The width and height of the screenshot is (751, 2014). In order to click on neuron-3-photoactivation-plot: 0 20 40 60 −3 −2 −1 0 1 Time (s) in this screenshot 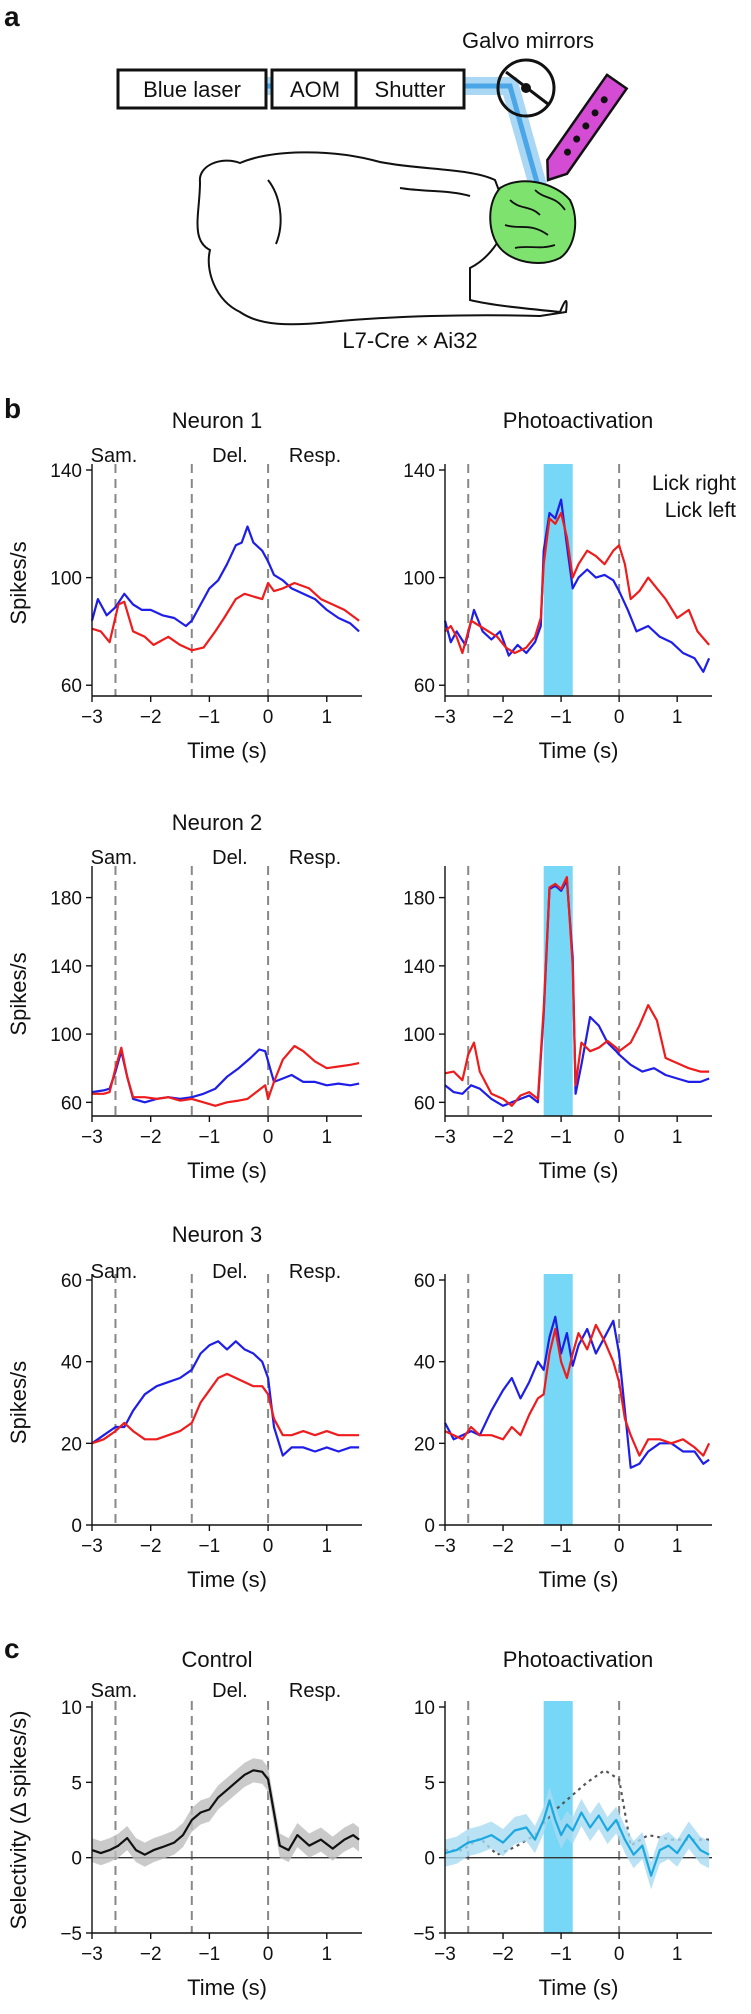, I will do `click(563, 1431)`.